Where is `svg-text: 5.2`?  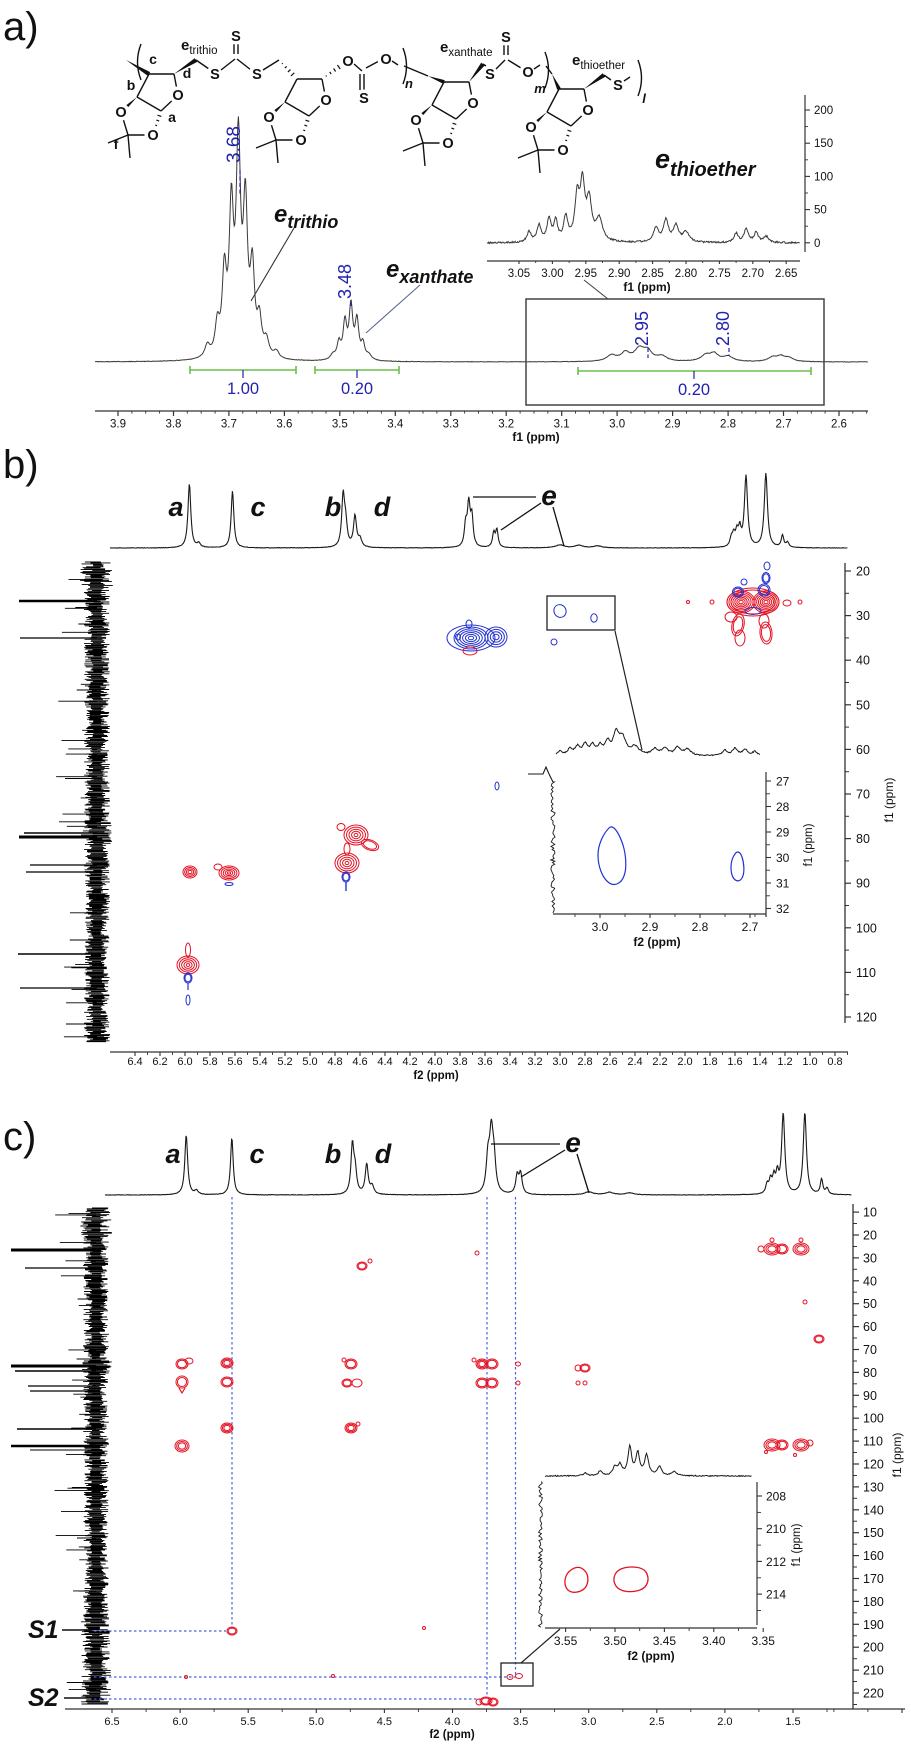 svg-text: 5.2 is located at coordinates (284, 1062).